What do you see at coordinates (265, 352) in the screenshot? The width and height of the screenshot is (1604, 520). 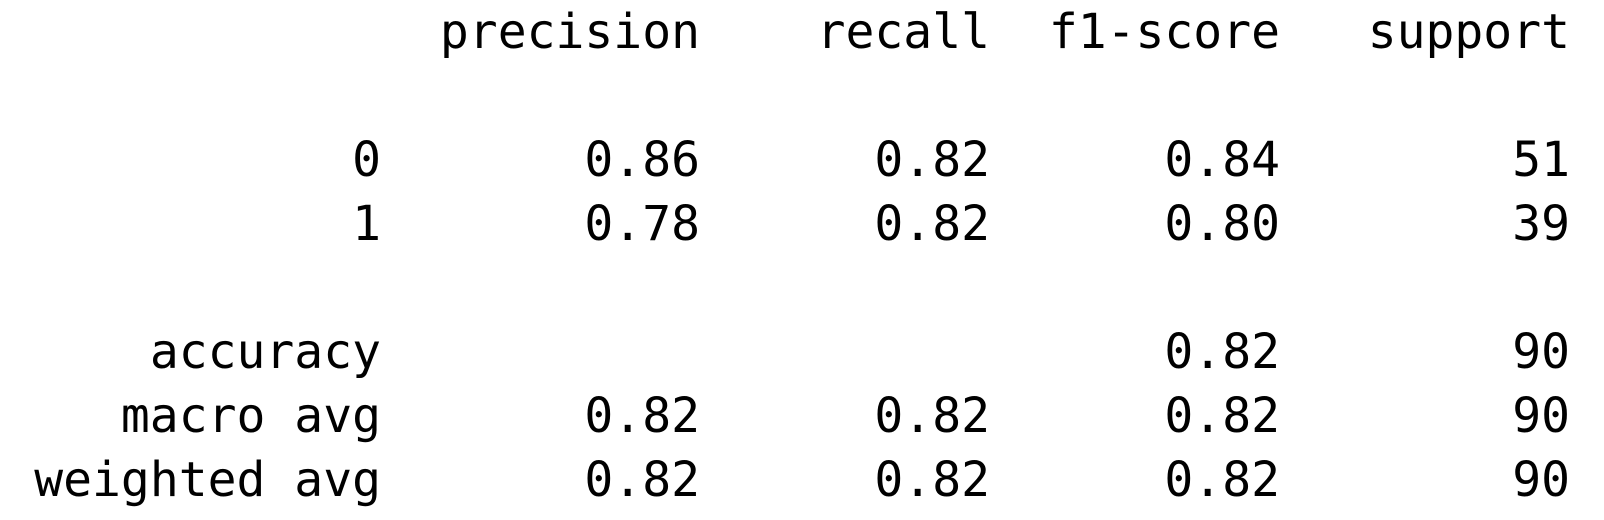 I see `accuracy-label: accuracy` at bounding box center [265, 352].